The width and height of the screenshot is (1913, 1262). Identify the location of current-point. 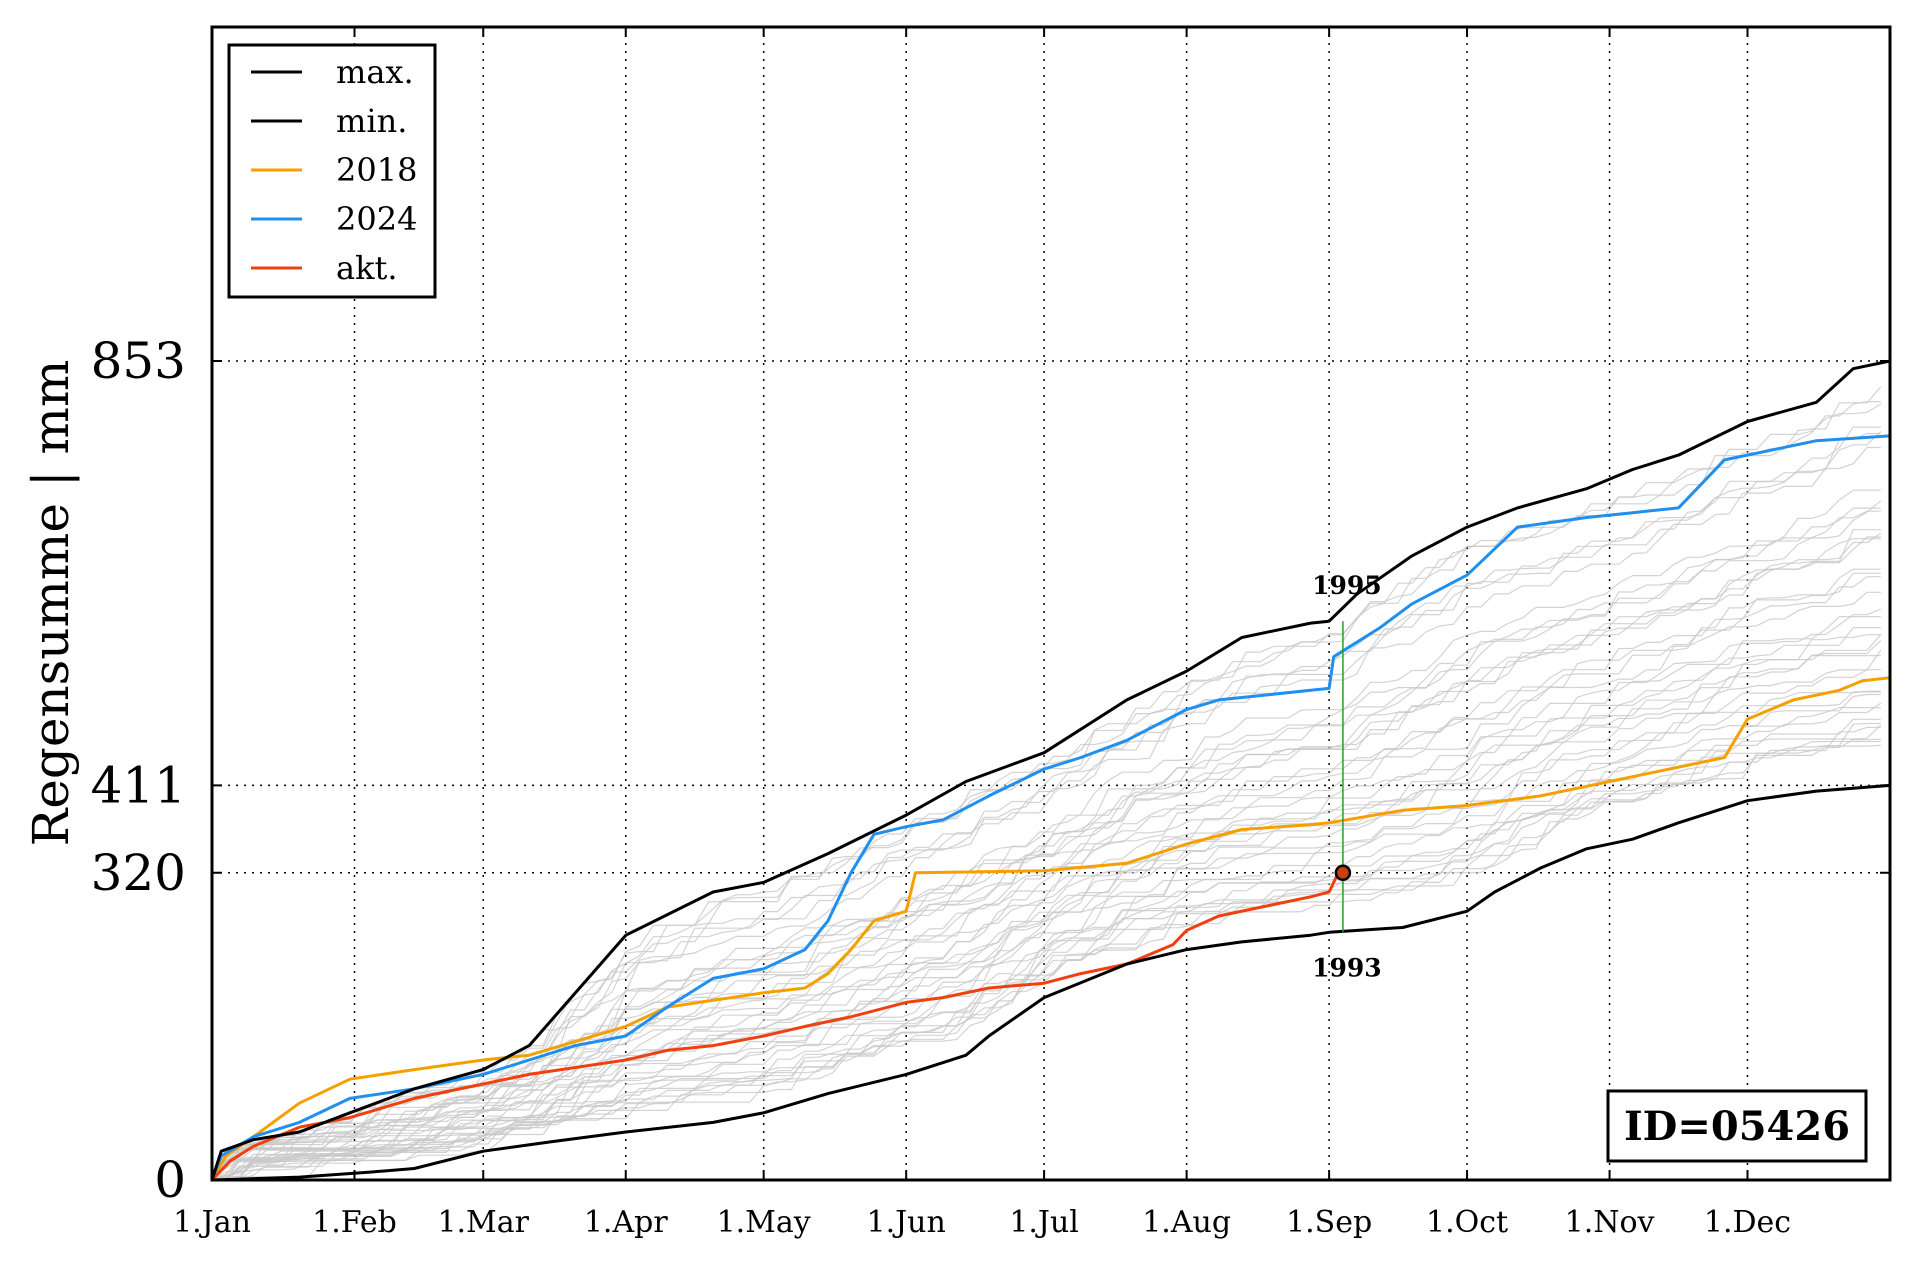
(1343, 873).